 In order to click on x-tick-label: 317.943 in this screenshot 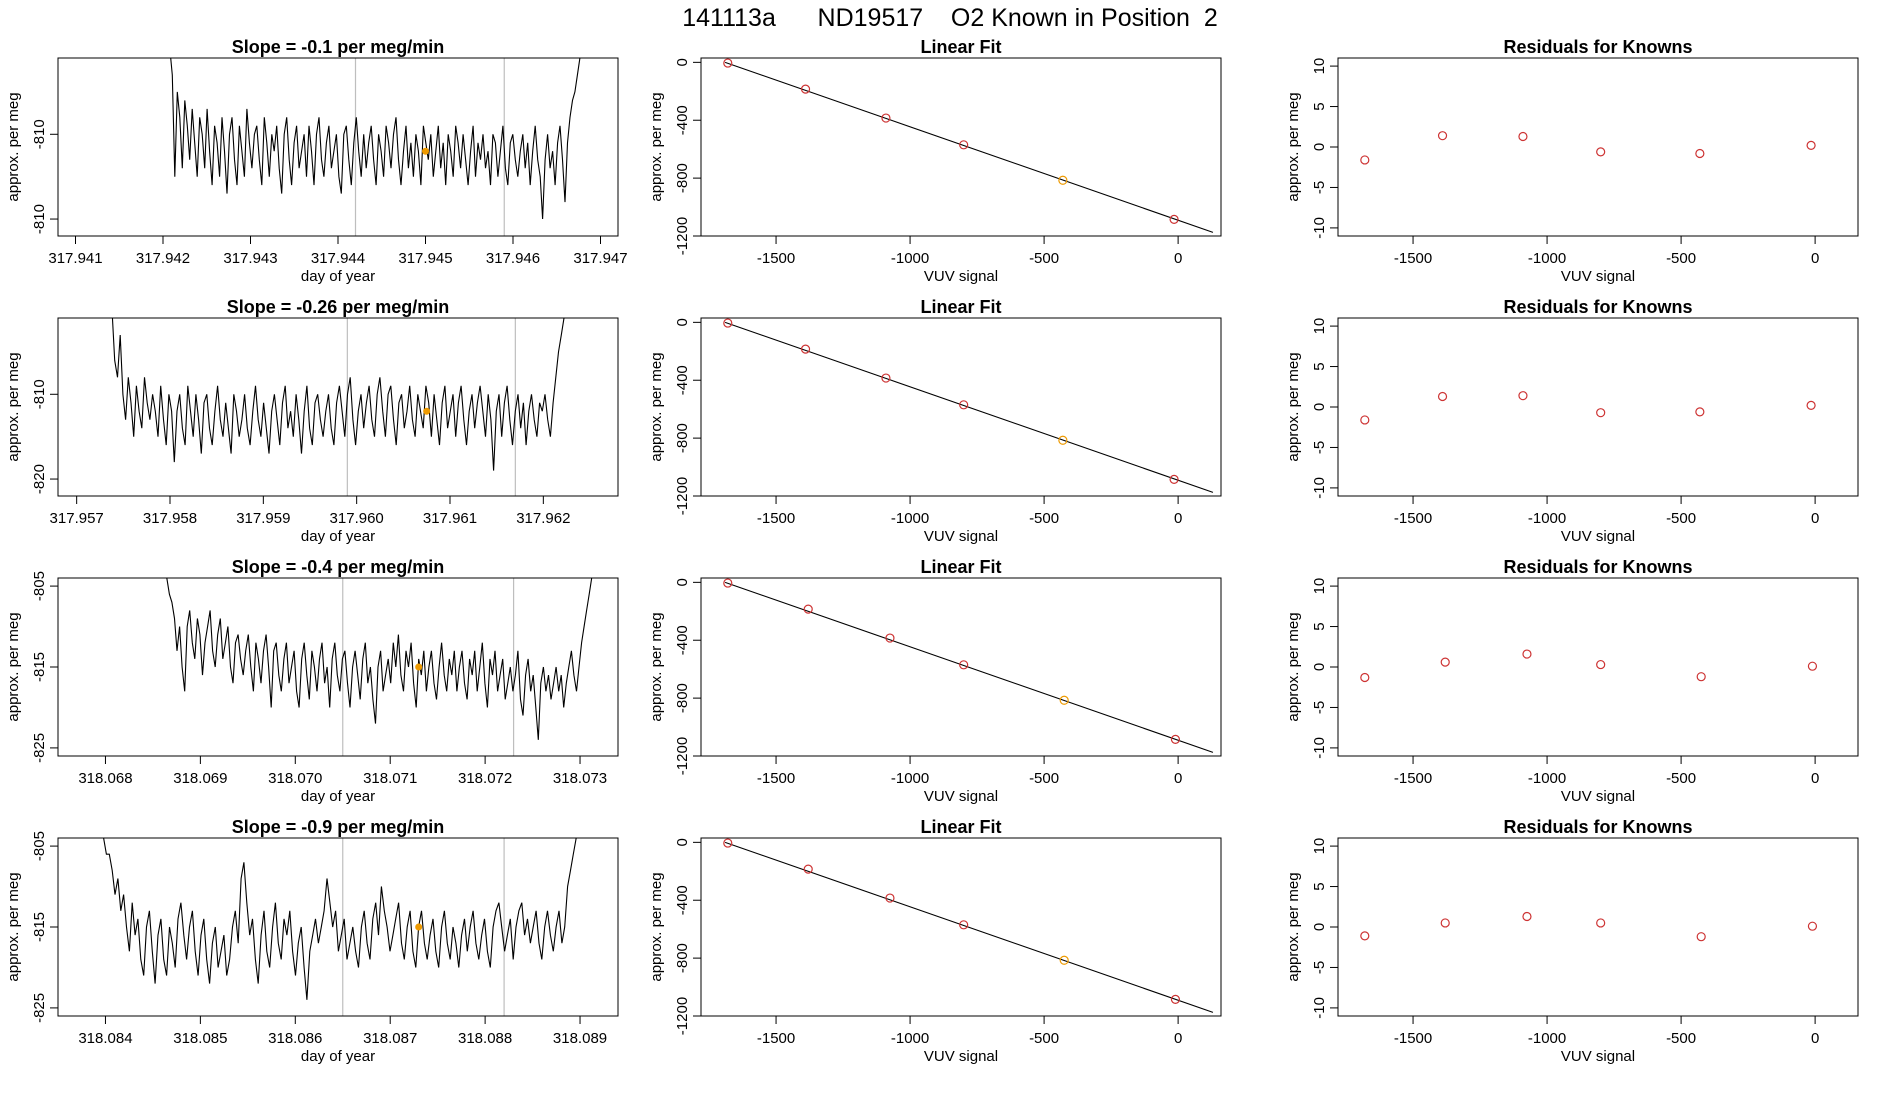, I will do `click(250, 258)`.